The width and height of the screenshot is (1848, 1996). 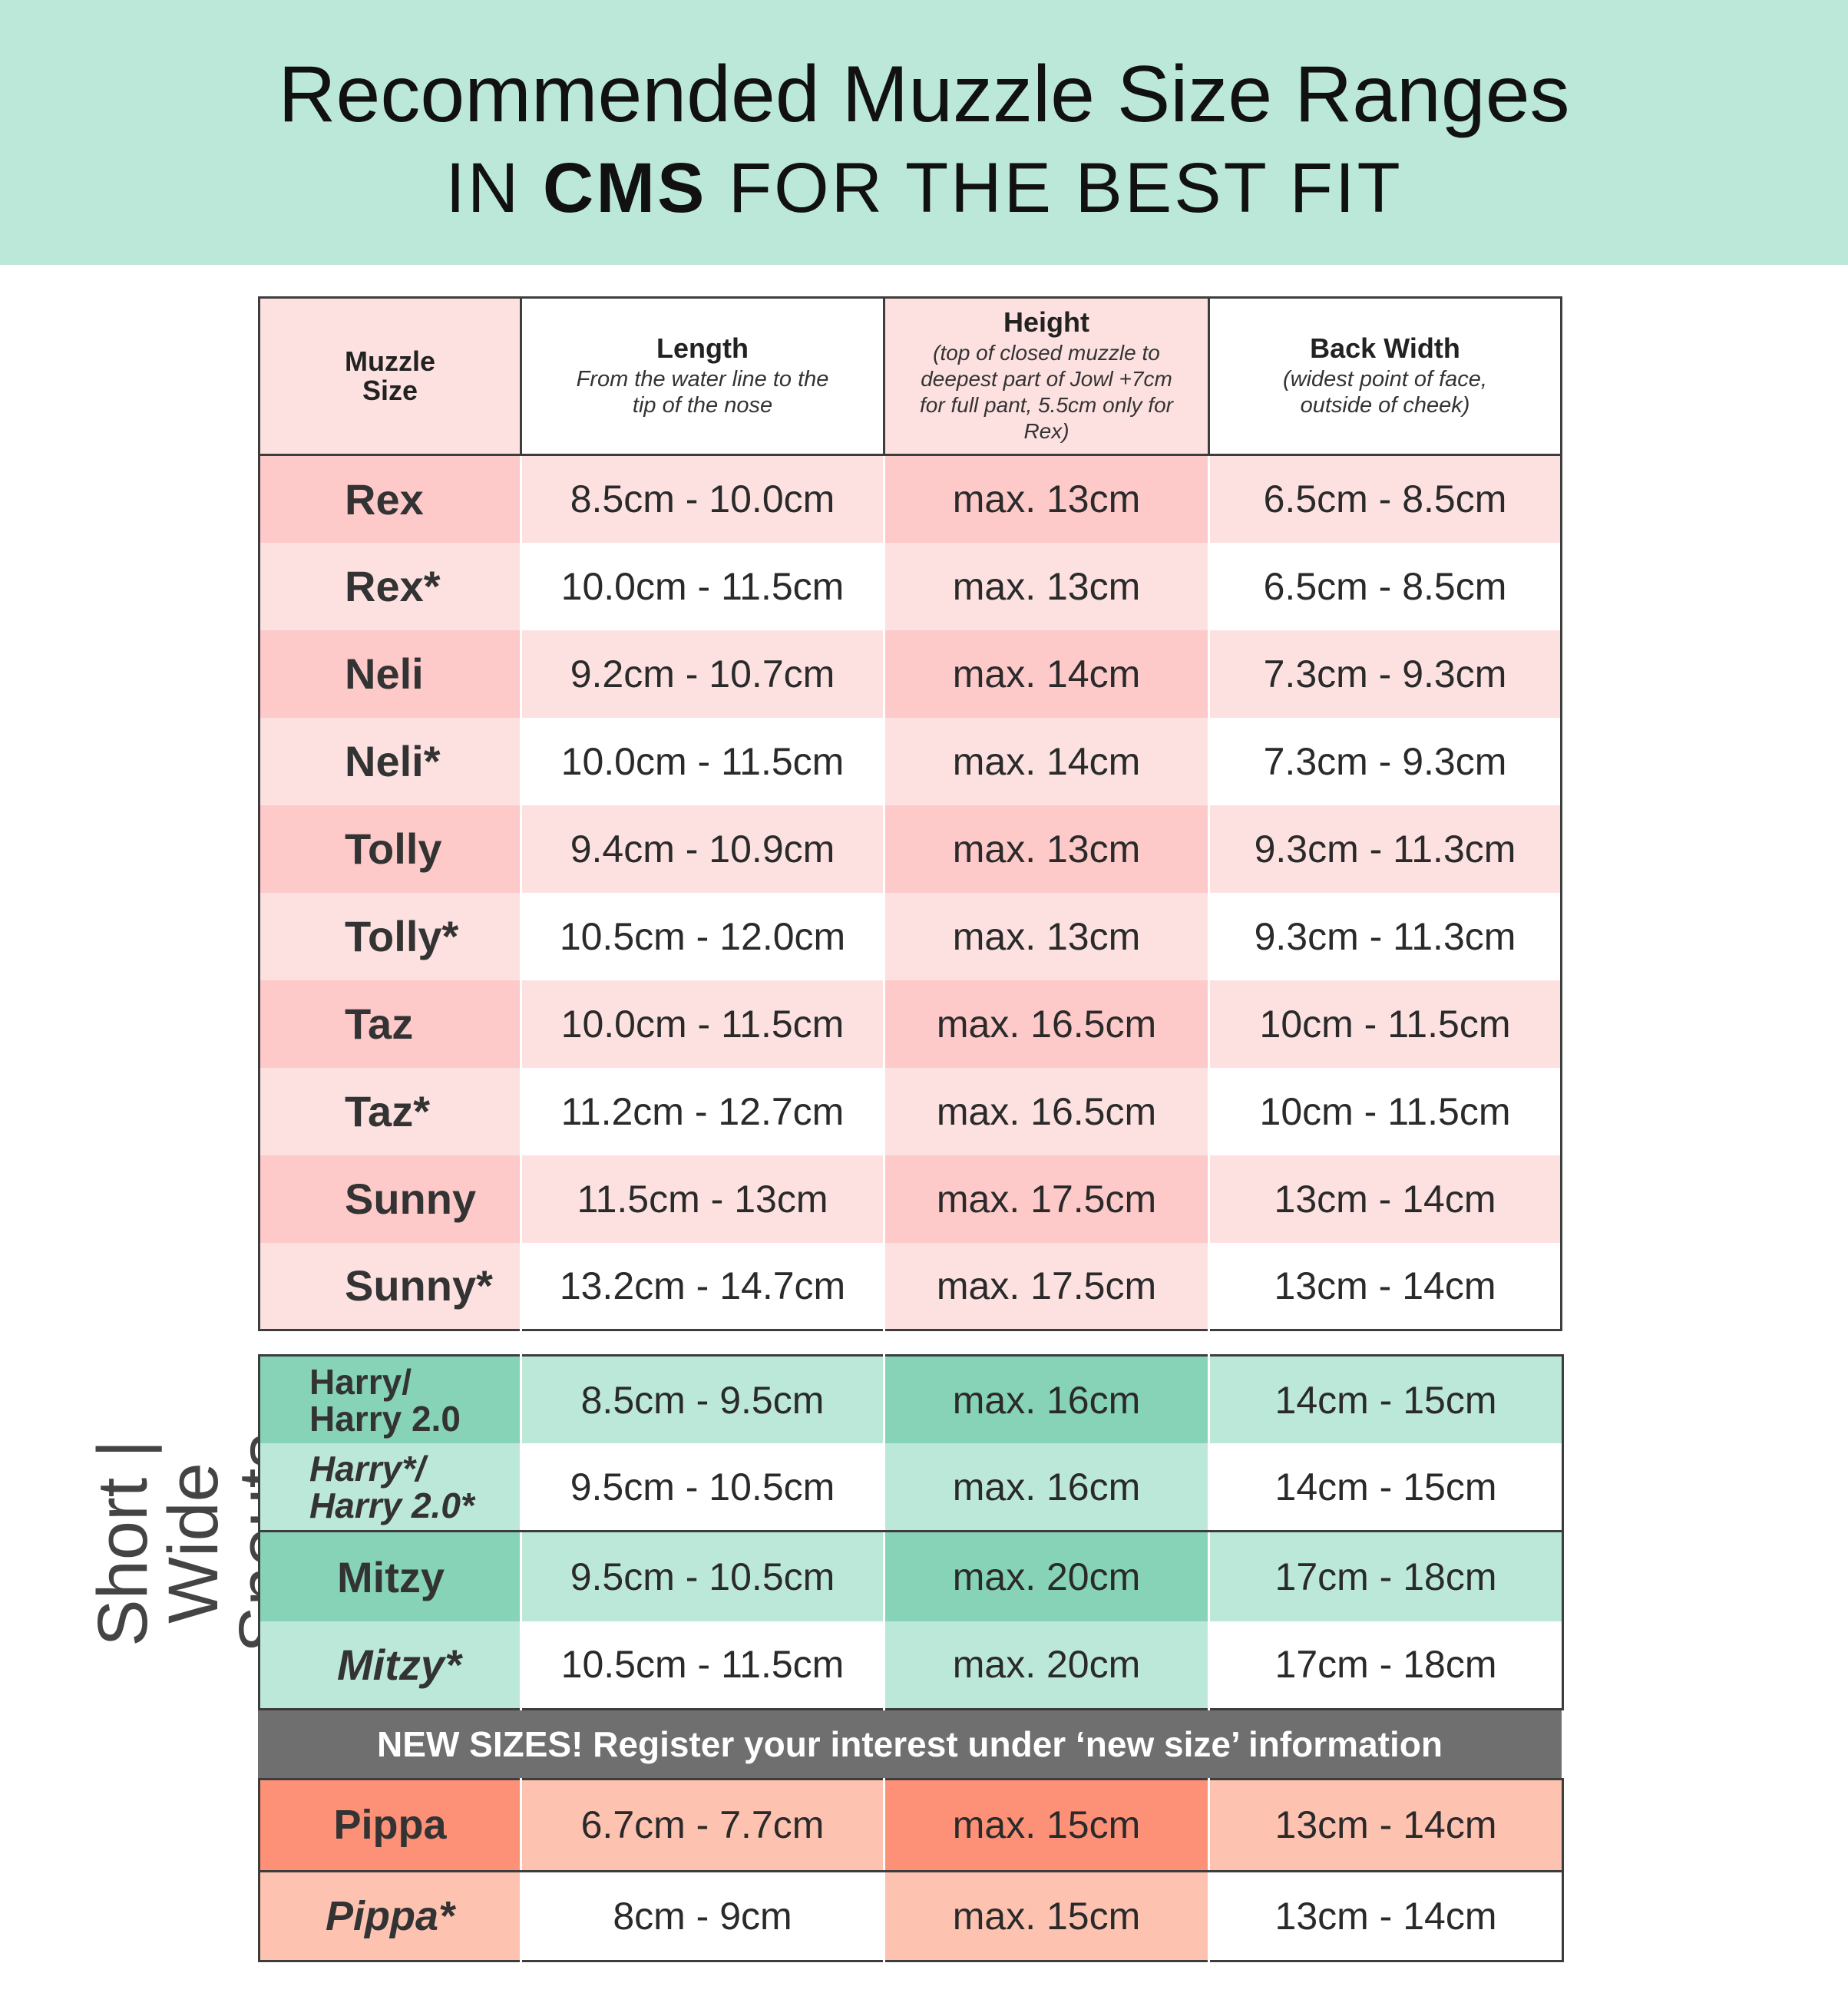 What do you see at coordinates (703, 1916) in the screenshot?
I see `length-cell: 8cm - 9cm` at bounding box center [703, 1916].